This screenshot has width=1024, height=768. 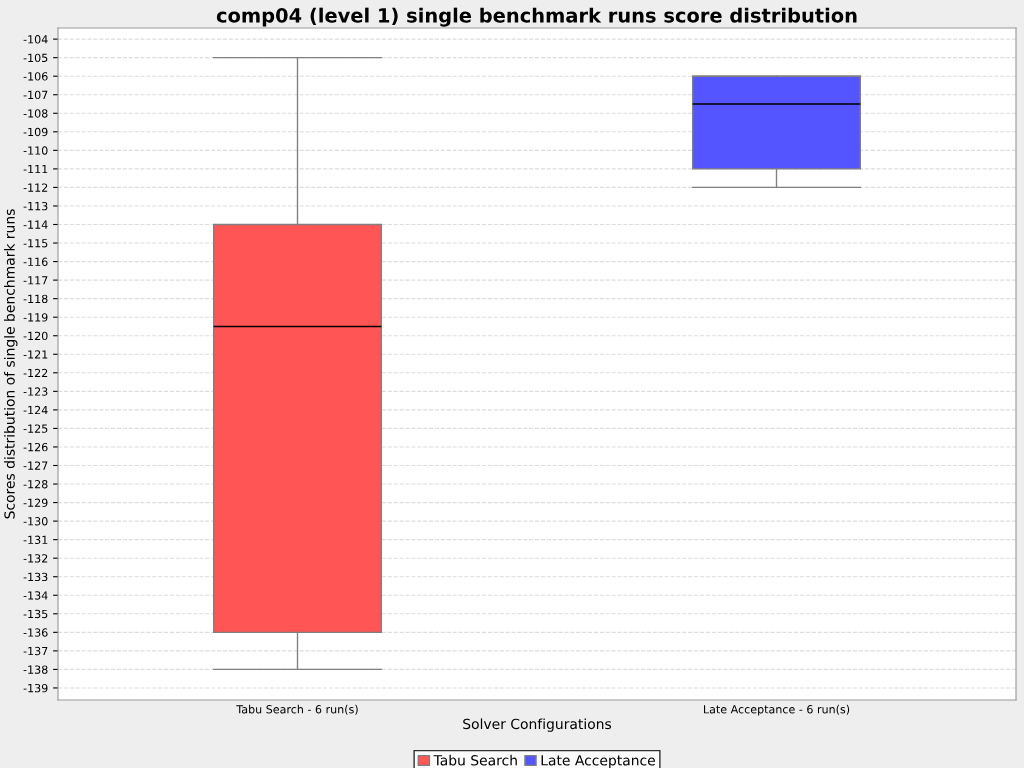 I want to click on y-tick-label: -135, so click(x=35, y=614).